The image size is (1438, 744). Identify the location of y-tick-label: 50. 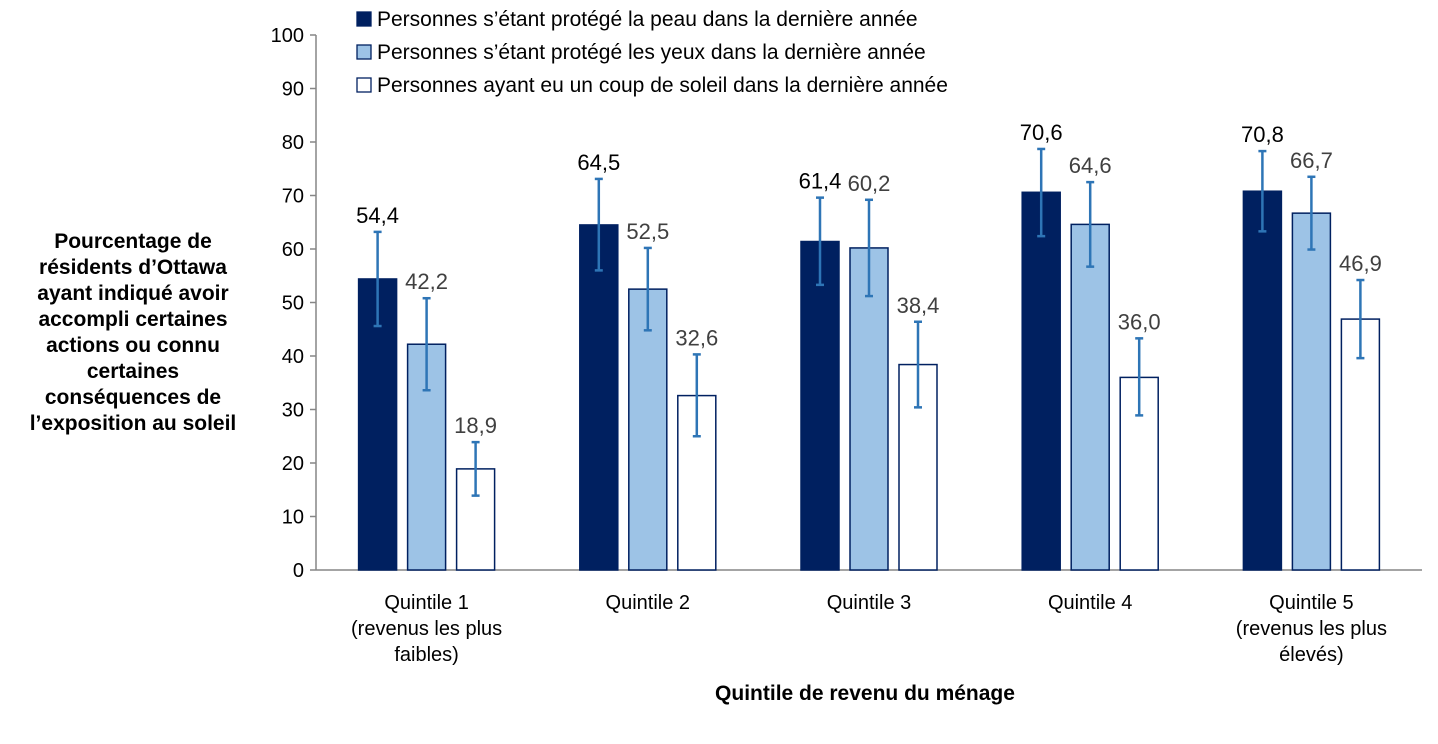
(293, 304).